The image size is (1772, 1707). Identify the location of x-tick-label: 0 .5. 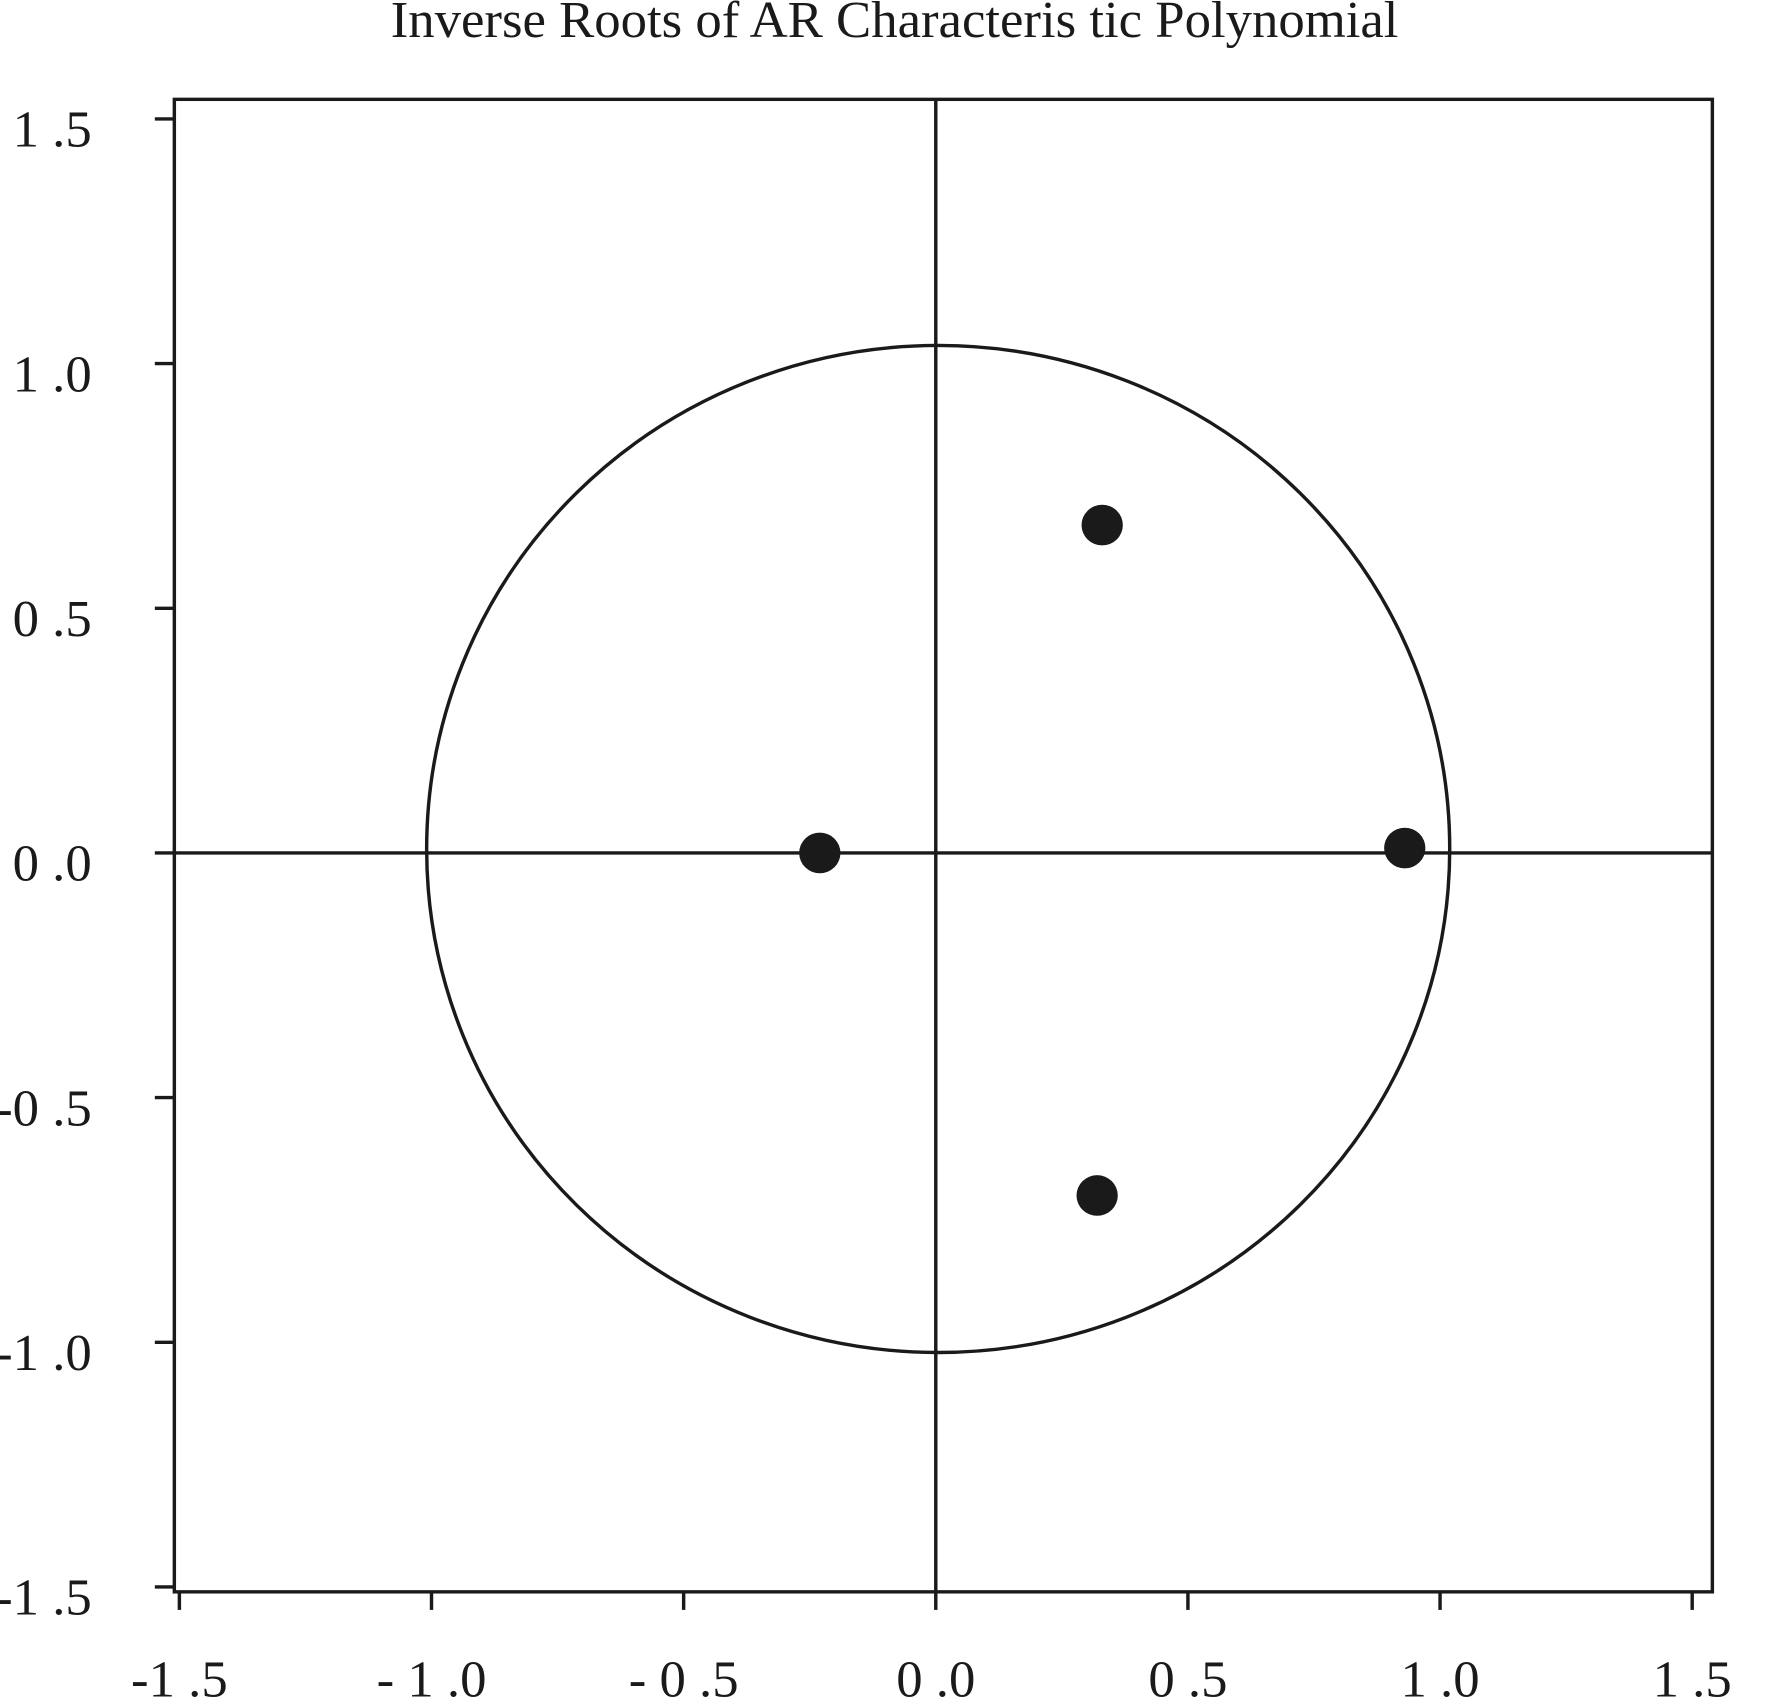
(1187, 1679).